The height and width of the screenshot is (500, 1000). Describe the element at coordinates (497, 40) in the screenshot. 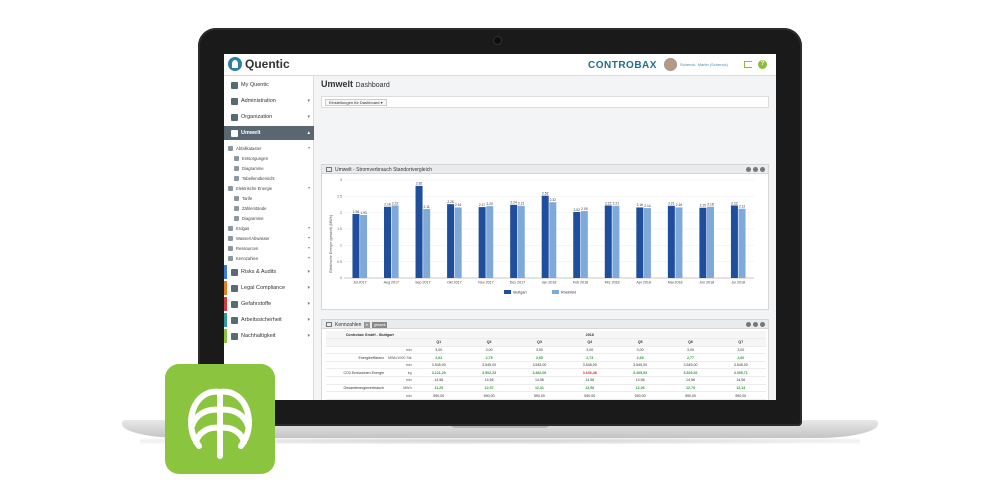

I see `camera-icon` at that location.